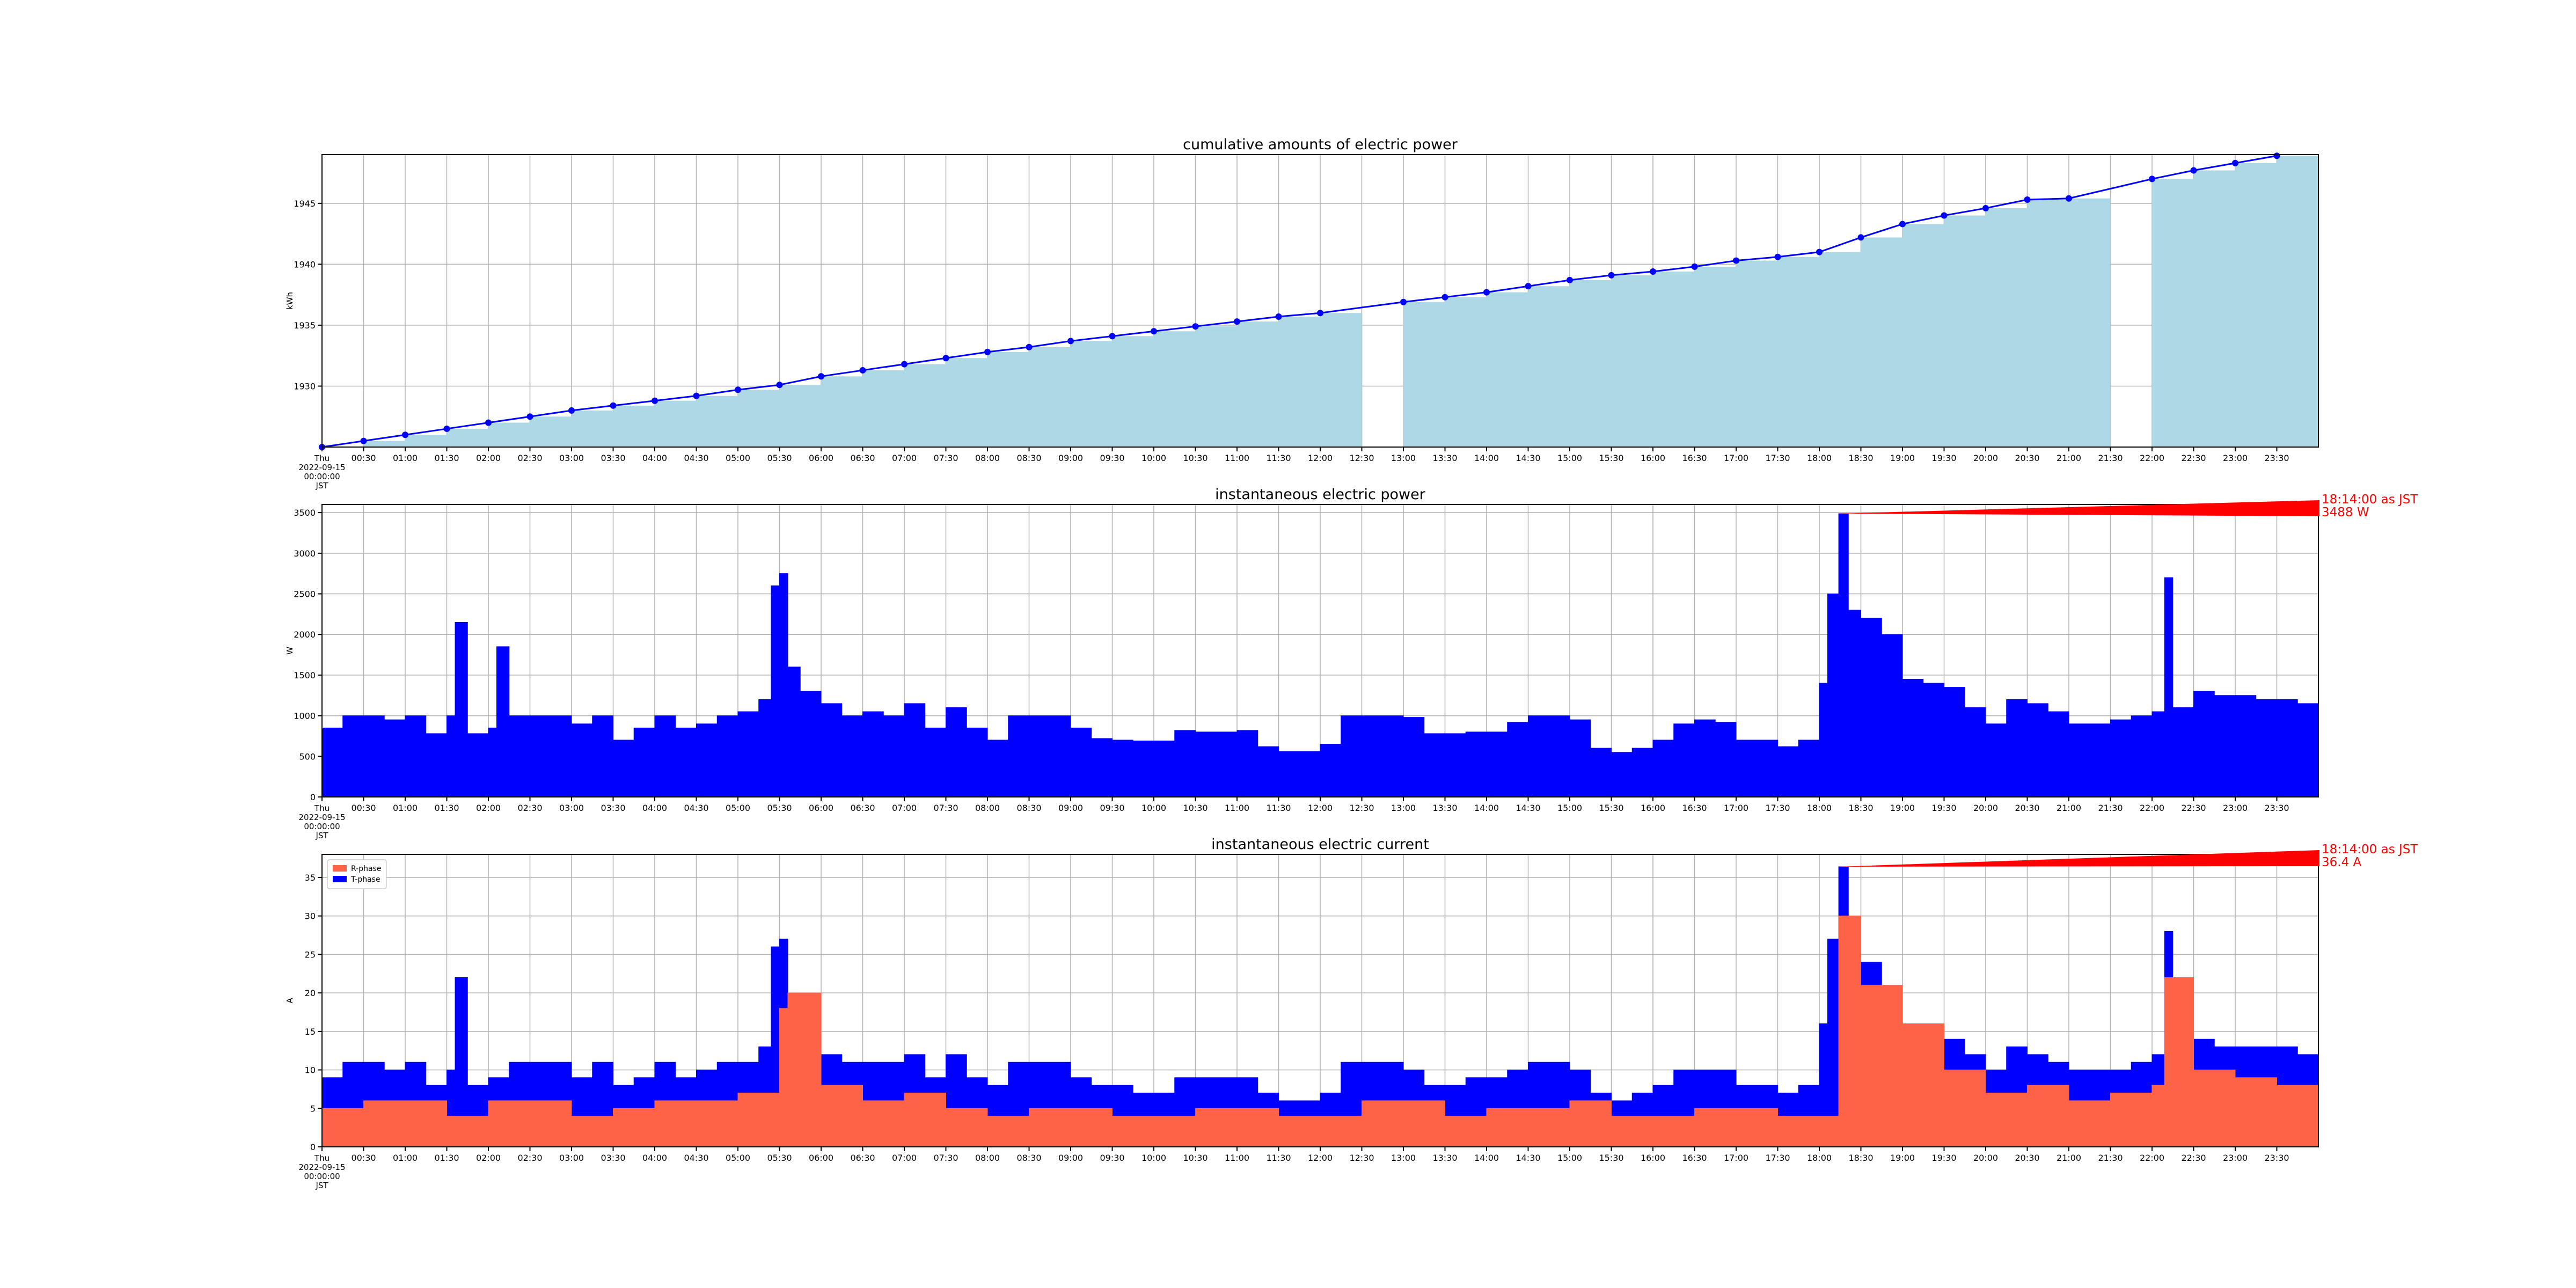 This screenshot has height=1288, width=2576. What do you see at coordinates (2079, 508) in the screenshot?
I see `annotation-arrow` at bounding box center [2079, 508].